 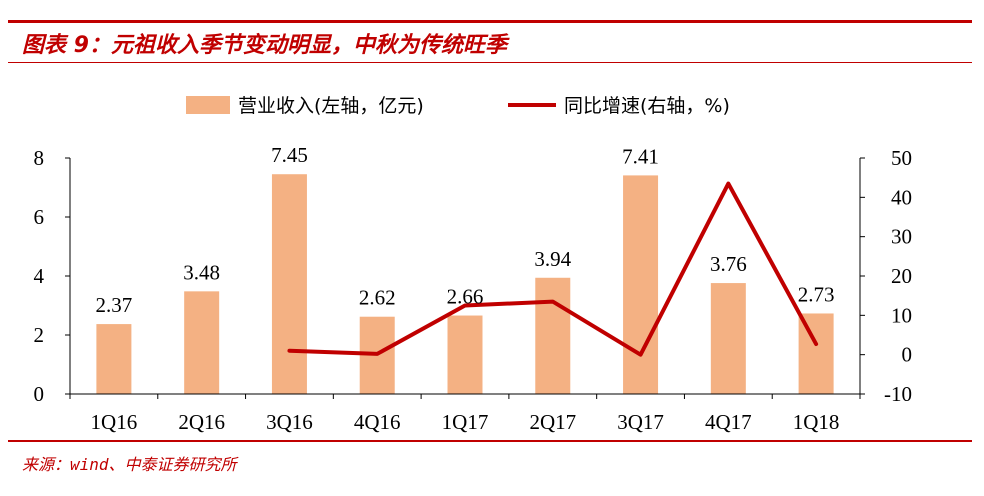 What do you see at coordinates (39, 217) in the screenshot?
I see `y-left-tick-label: 6` at bounding box center [39, 217].